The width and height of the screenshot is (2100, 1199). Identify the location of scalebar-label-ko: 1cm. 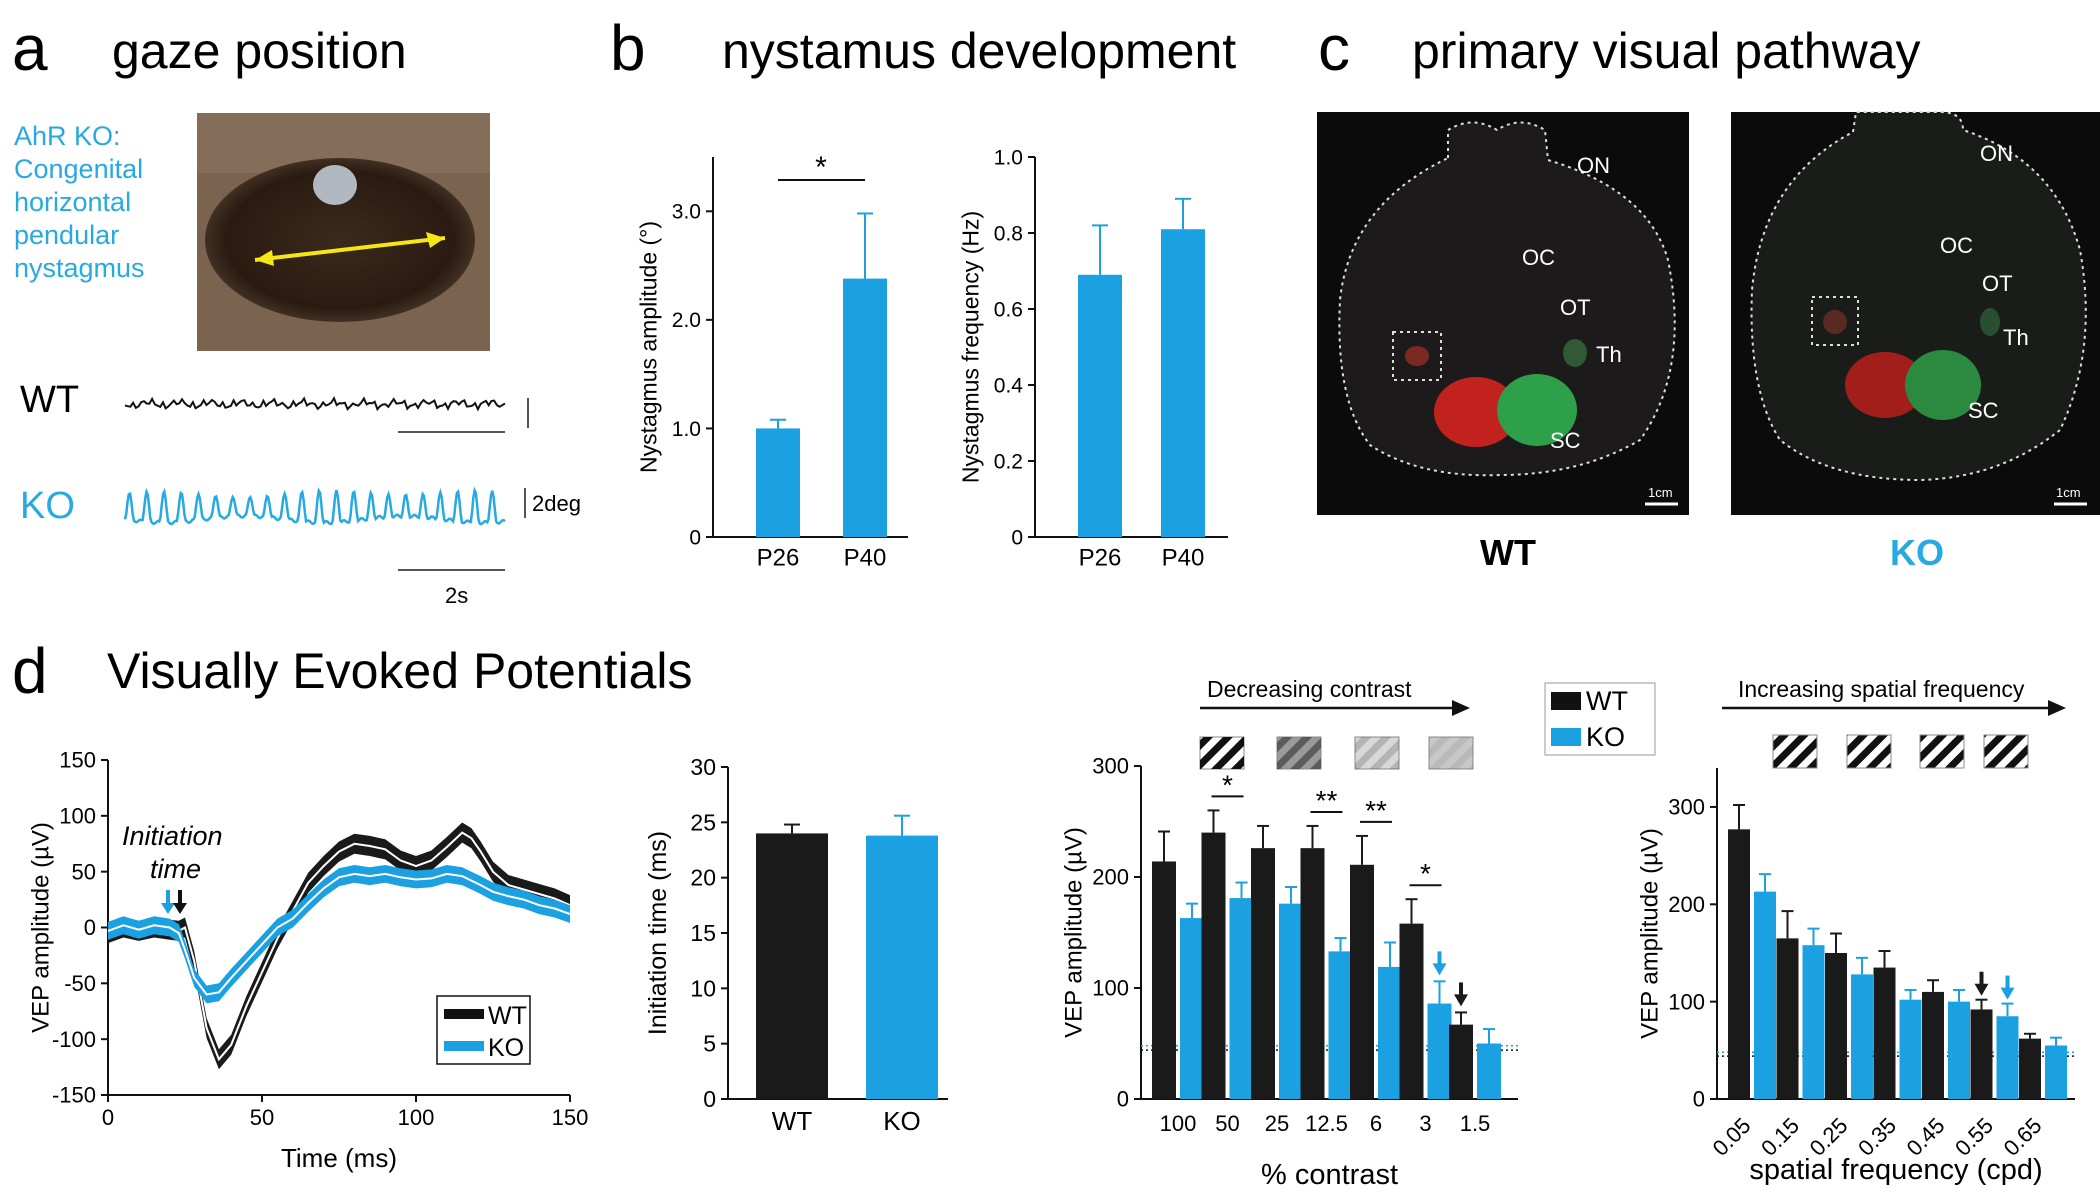
(2068, 492).